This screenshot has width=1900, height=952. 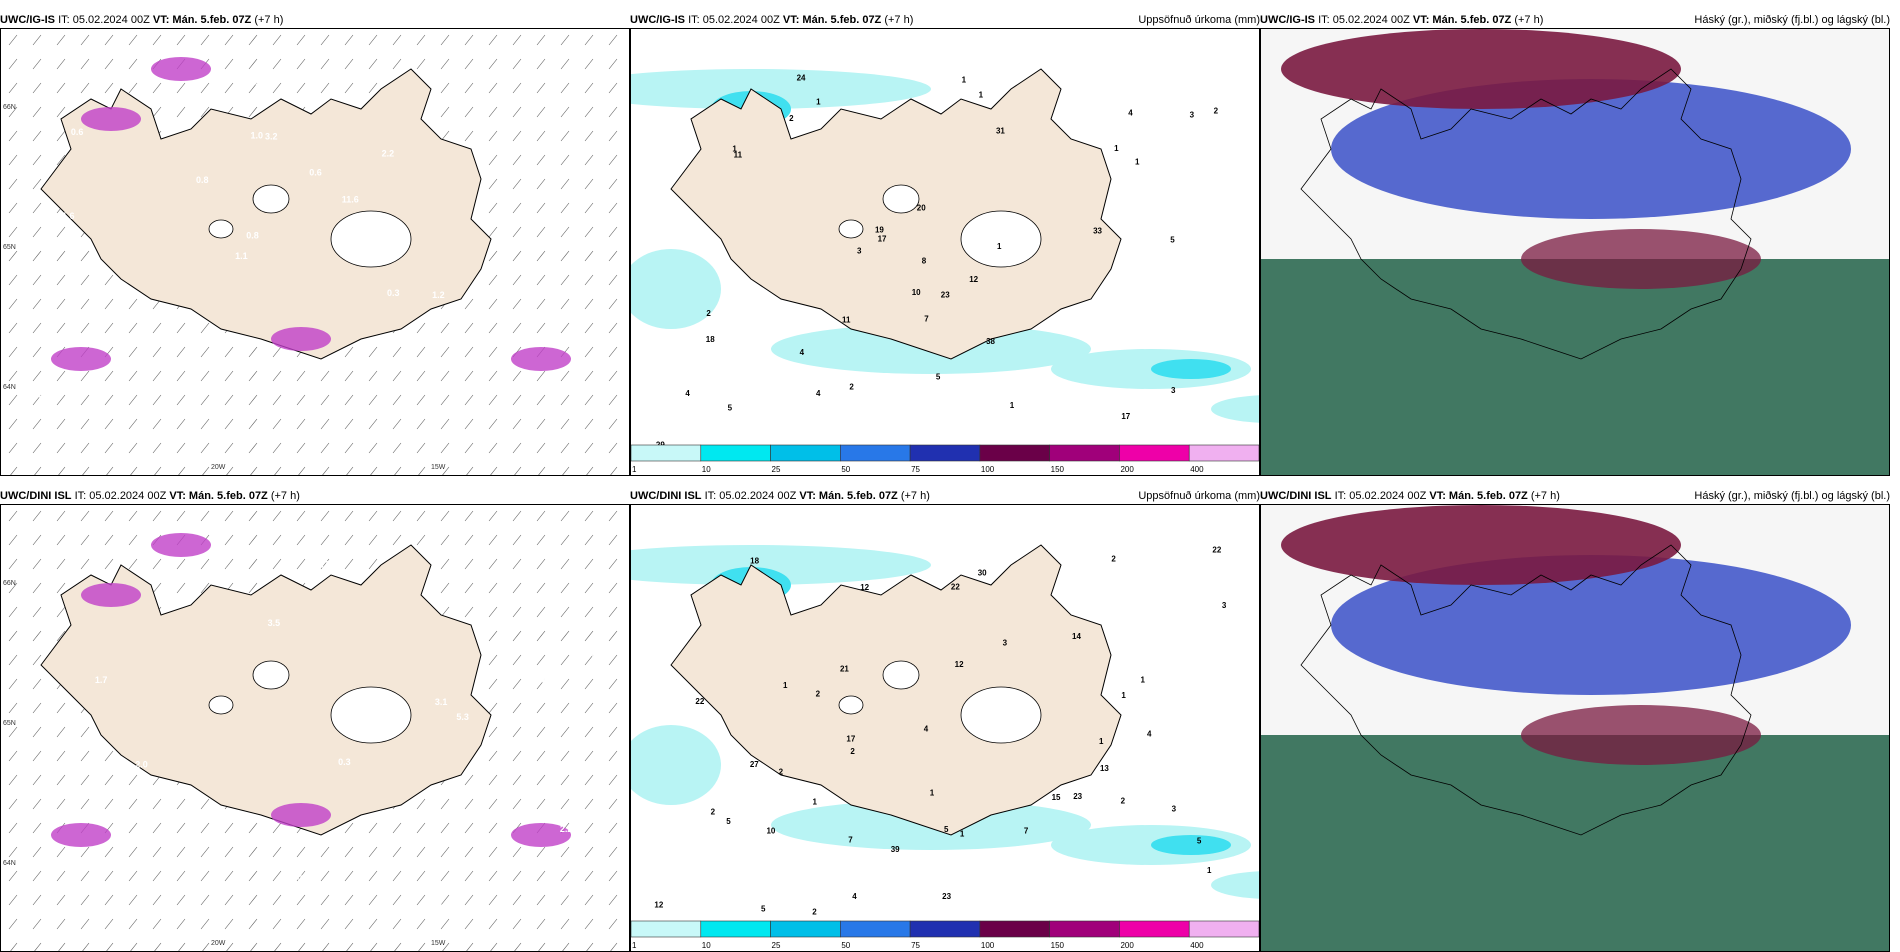 What do you see at coordinates (1127, 945) in the screenshot?
I see `colorbar-label: 200` at bounding box center [1127, 945].